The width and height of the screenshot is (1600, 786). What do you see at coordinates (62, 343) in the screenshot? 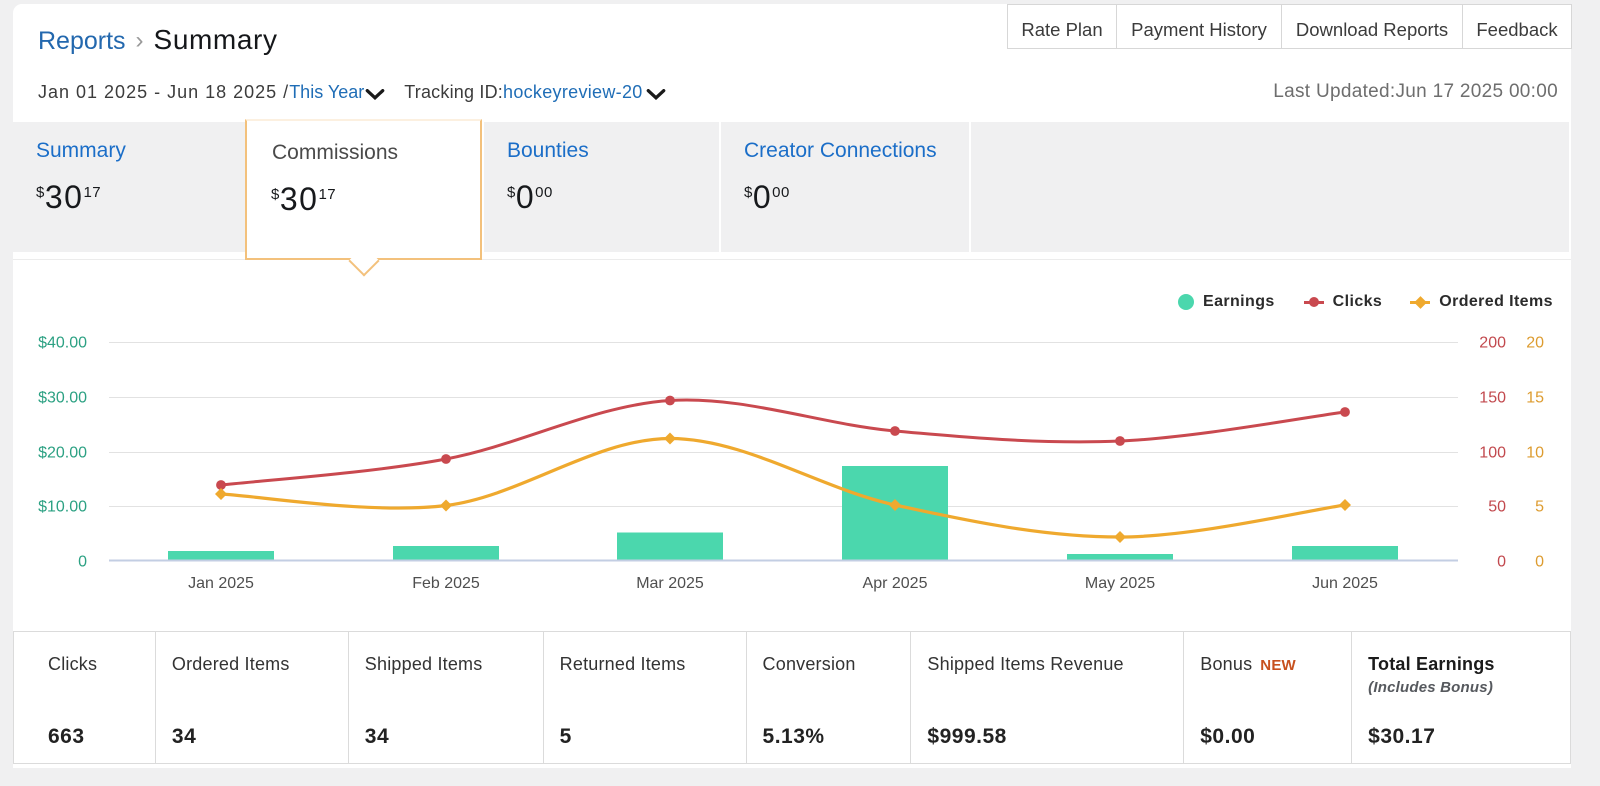
I see `svg-text: $40.00` at bounding box center [62, 343].